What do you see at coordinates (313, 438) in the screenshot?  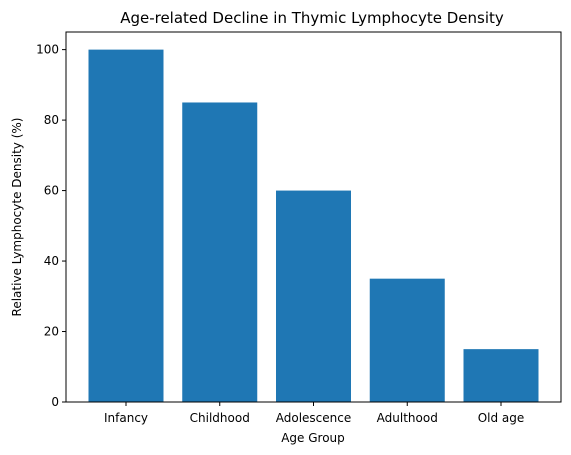 I see `x-axis-label: Age Group` at bounding box center [313, 438].